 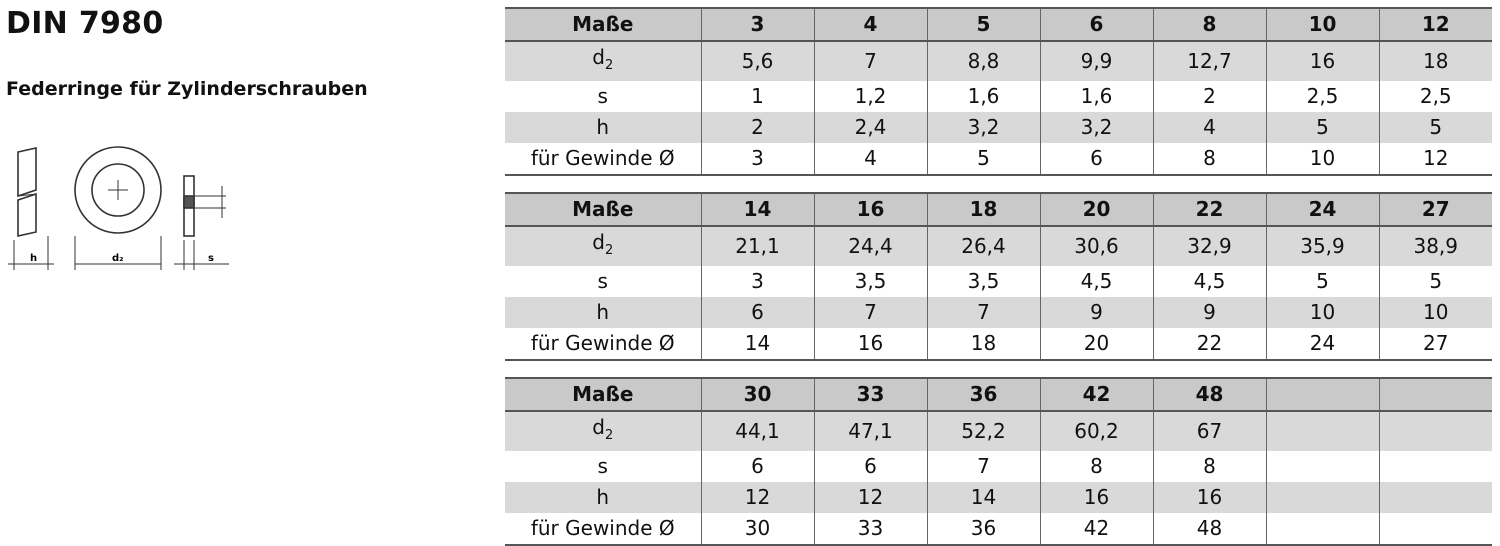 I want to click on size-header-cell: 10, so click(x=1322, y=24).